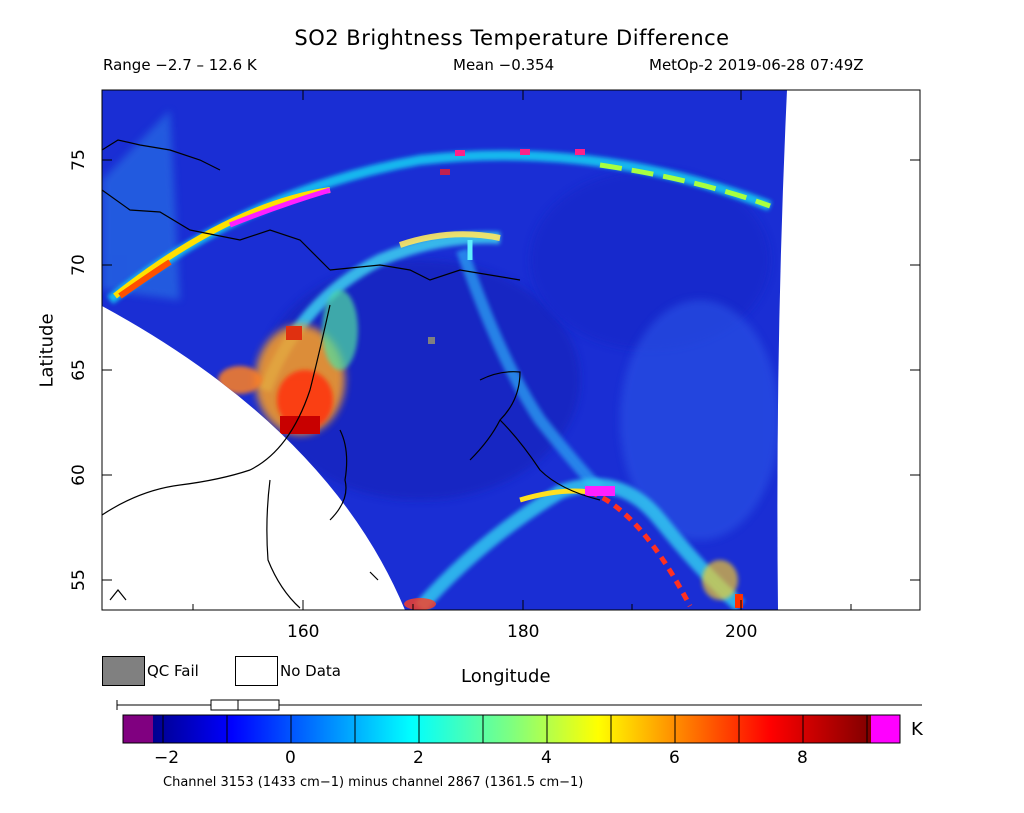  What do you see at coordinates (756, 65) in the screenshot?
I see `platform-text: MetOp-2 2019-06-28 07:49Z` at bounding box center [756, 65].